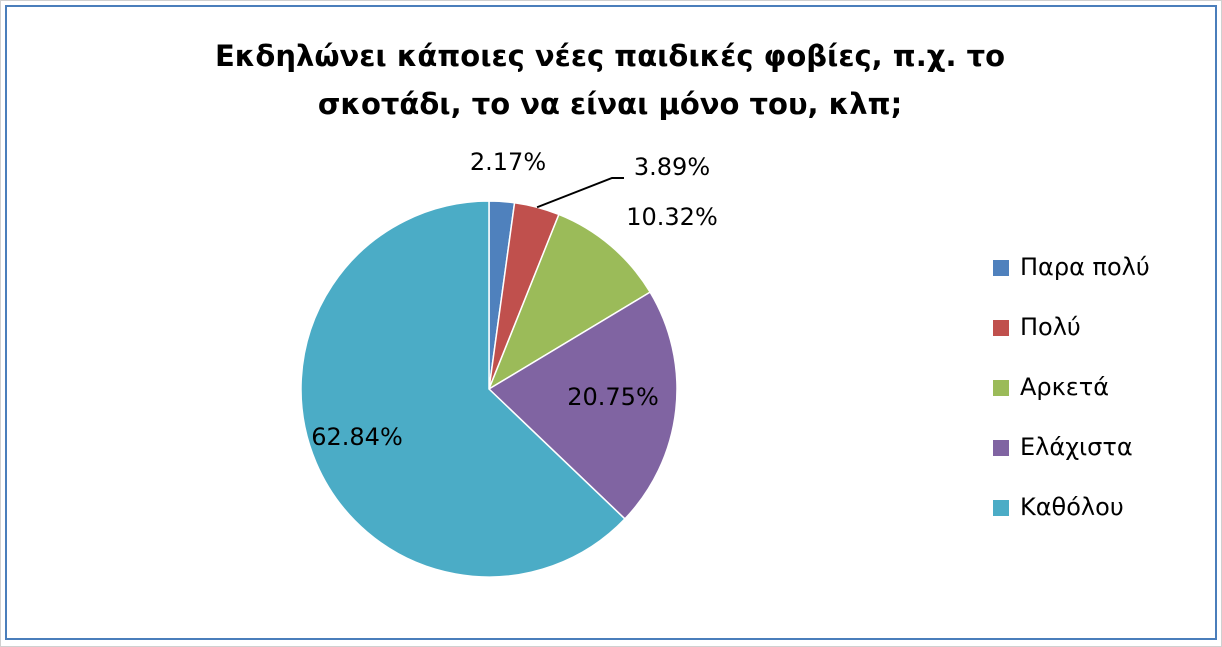 This screenshot has height=647, width=1222. Describe the element at coordinates (357, 437) in the screenshot. I see `data-label: 62.84%` at that location.